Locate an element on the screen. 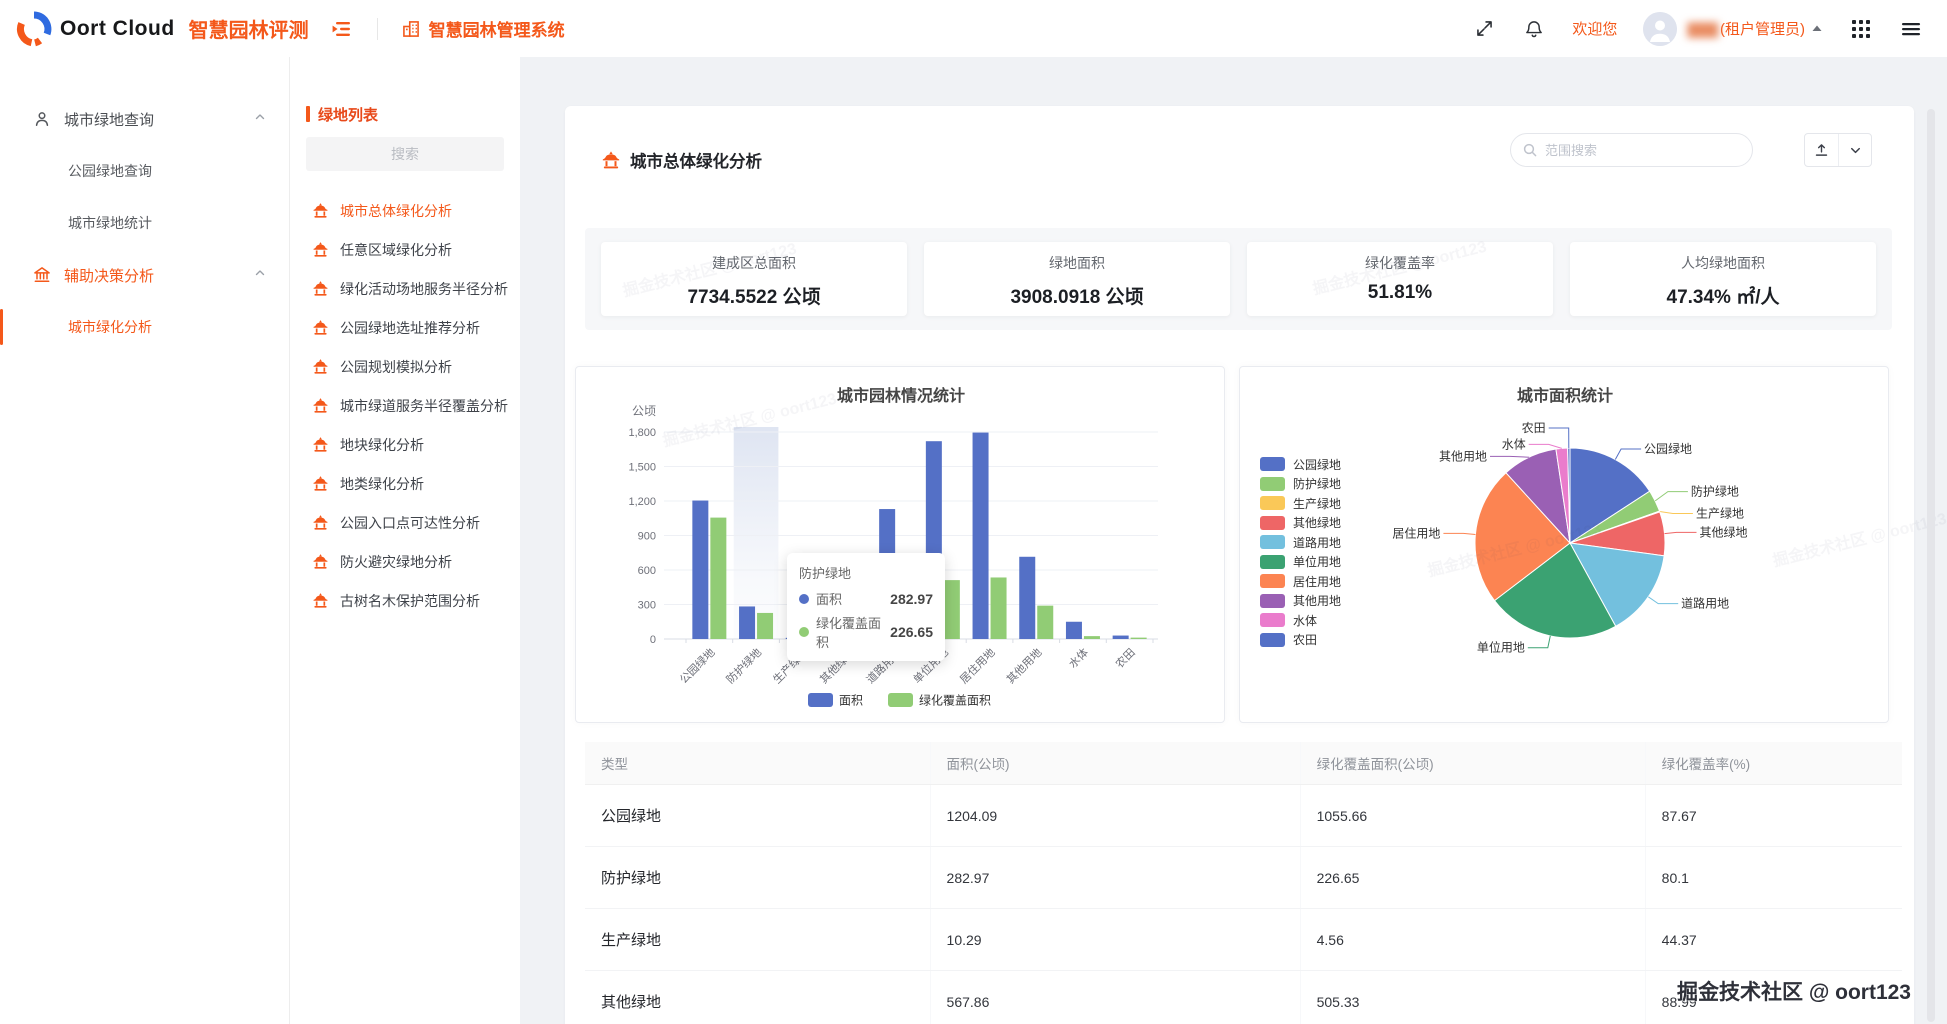 This screenshot has width=1947, height=1024. pie-legend-item-5: 单位用地 is located at coordinates (1301, 561).